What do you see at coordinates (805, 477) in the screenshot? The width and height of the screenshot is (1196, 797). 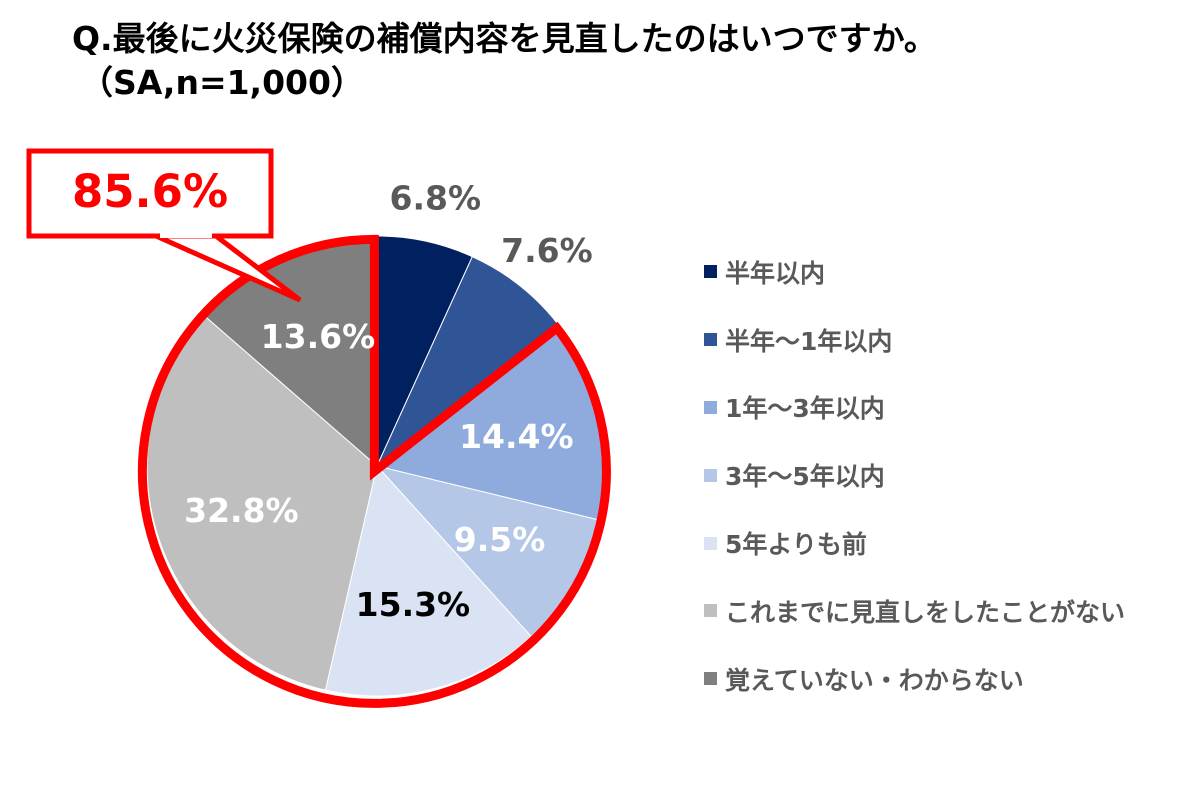 I see `legend-label: 3年～5年以内` at bounding box center [805, 477].